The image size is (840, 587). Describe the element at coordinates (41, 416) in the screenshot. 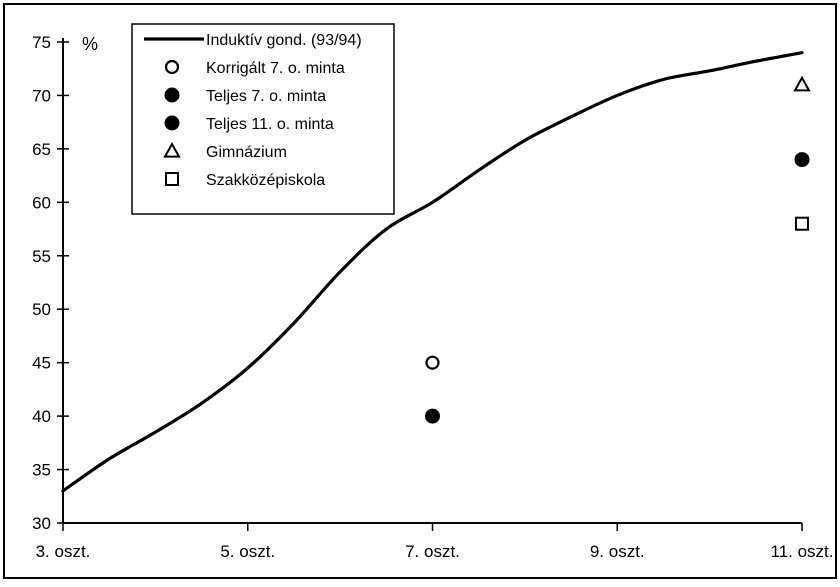

I see `y-tick-label: 40` at that location.